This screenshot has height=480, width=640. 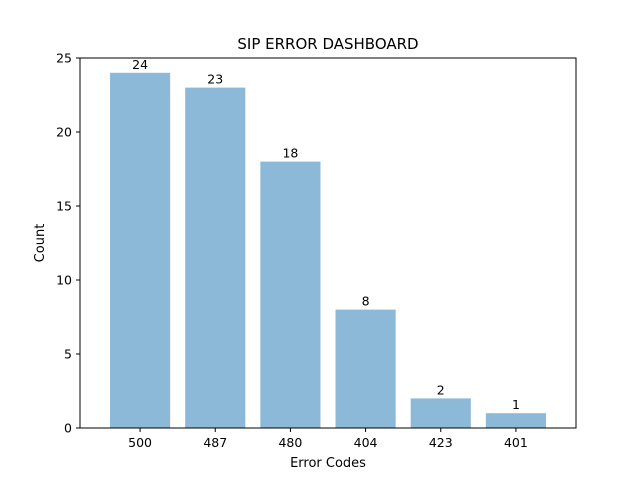 I want to click on x-tick-label-480: 480, so click(x=290, y=442).